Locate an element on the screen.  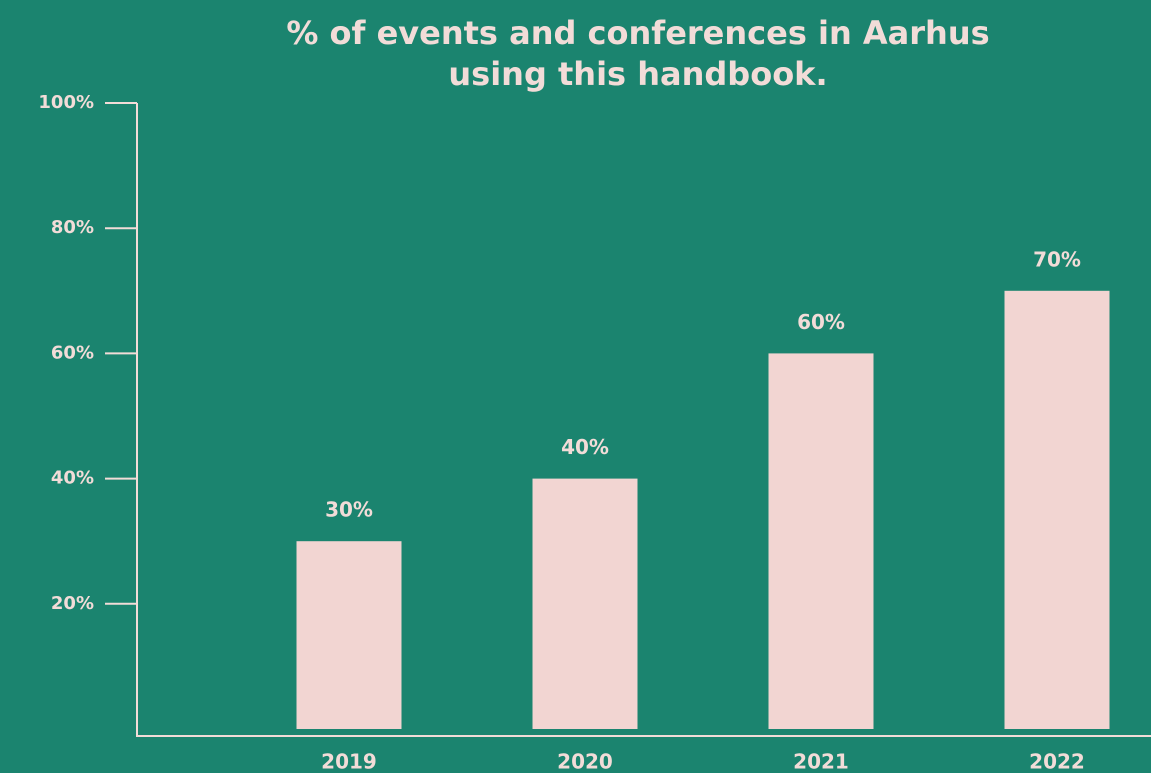
y-tick-label: 60% is located at coordinates (72, 352).